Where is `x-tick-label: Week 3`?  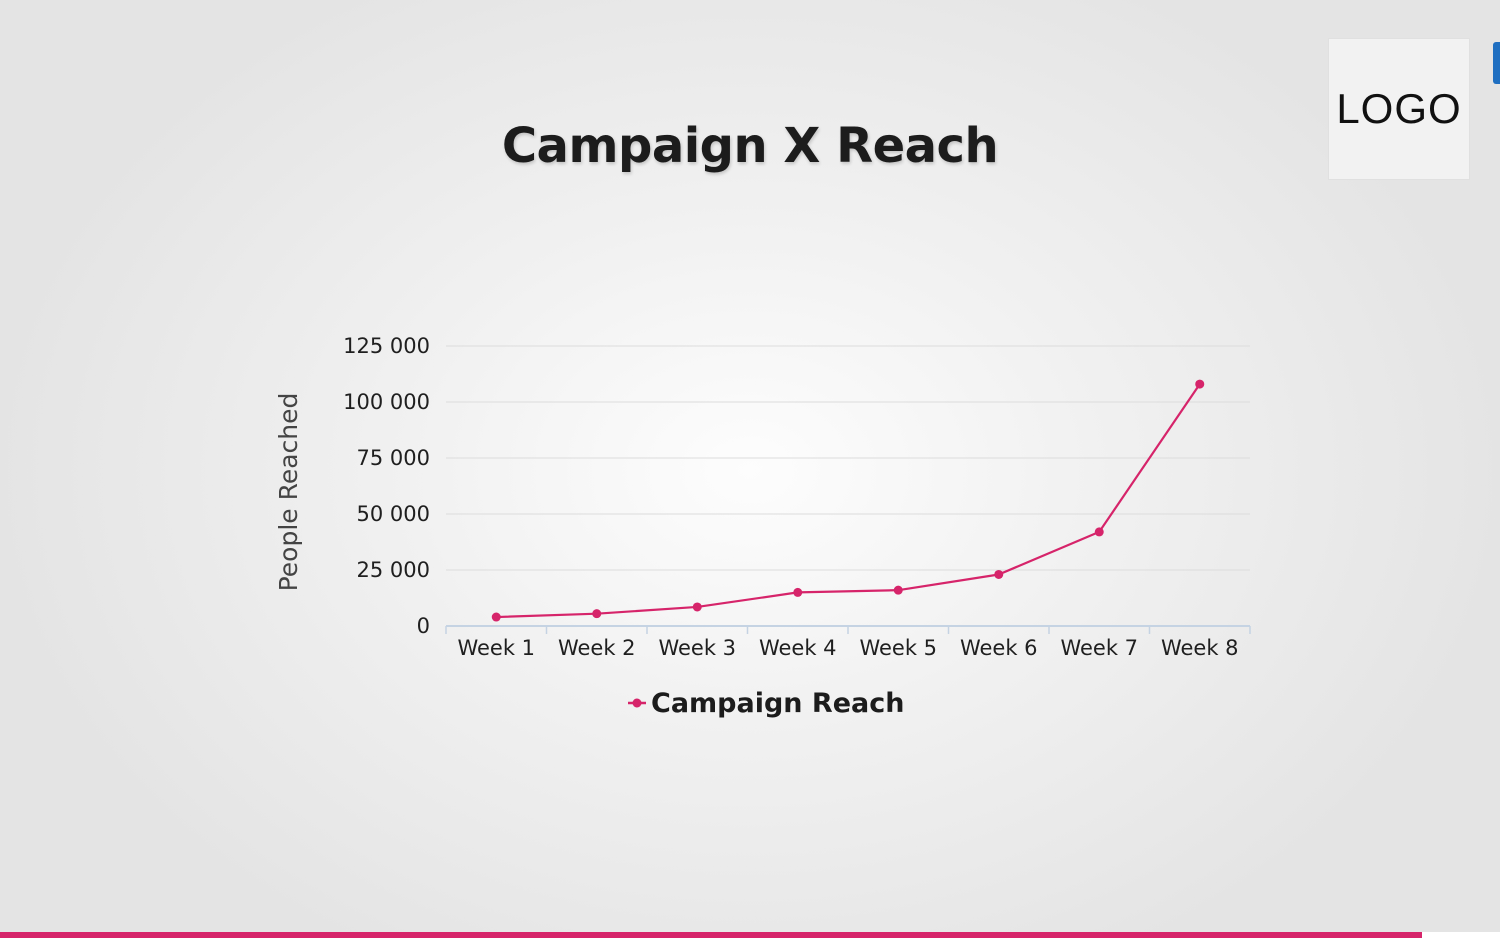 x-tick-label: Week 3 is located at coordinates (697, 648).